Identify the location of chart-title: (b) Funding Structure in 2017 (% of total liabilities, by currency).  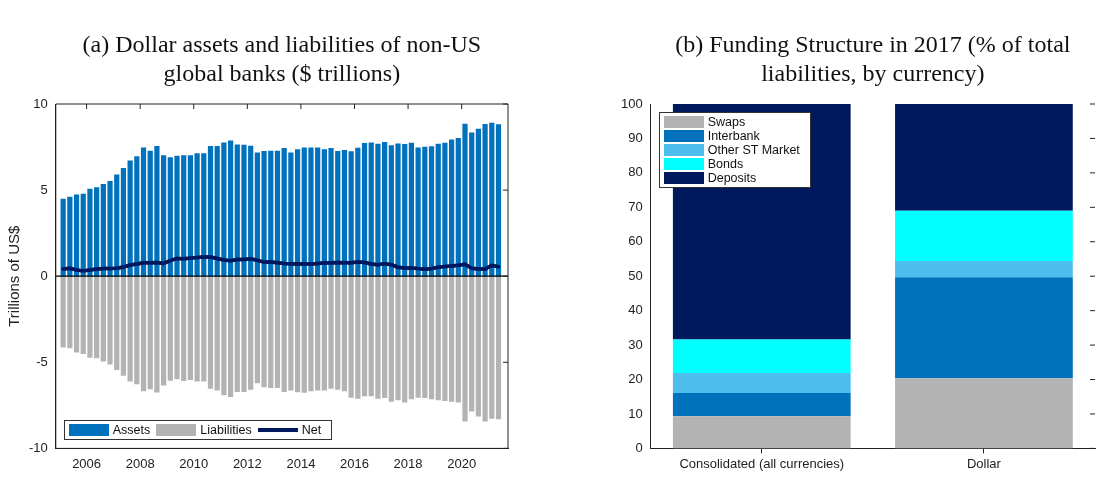
(873, 59).